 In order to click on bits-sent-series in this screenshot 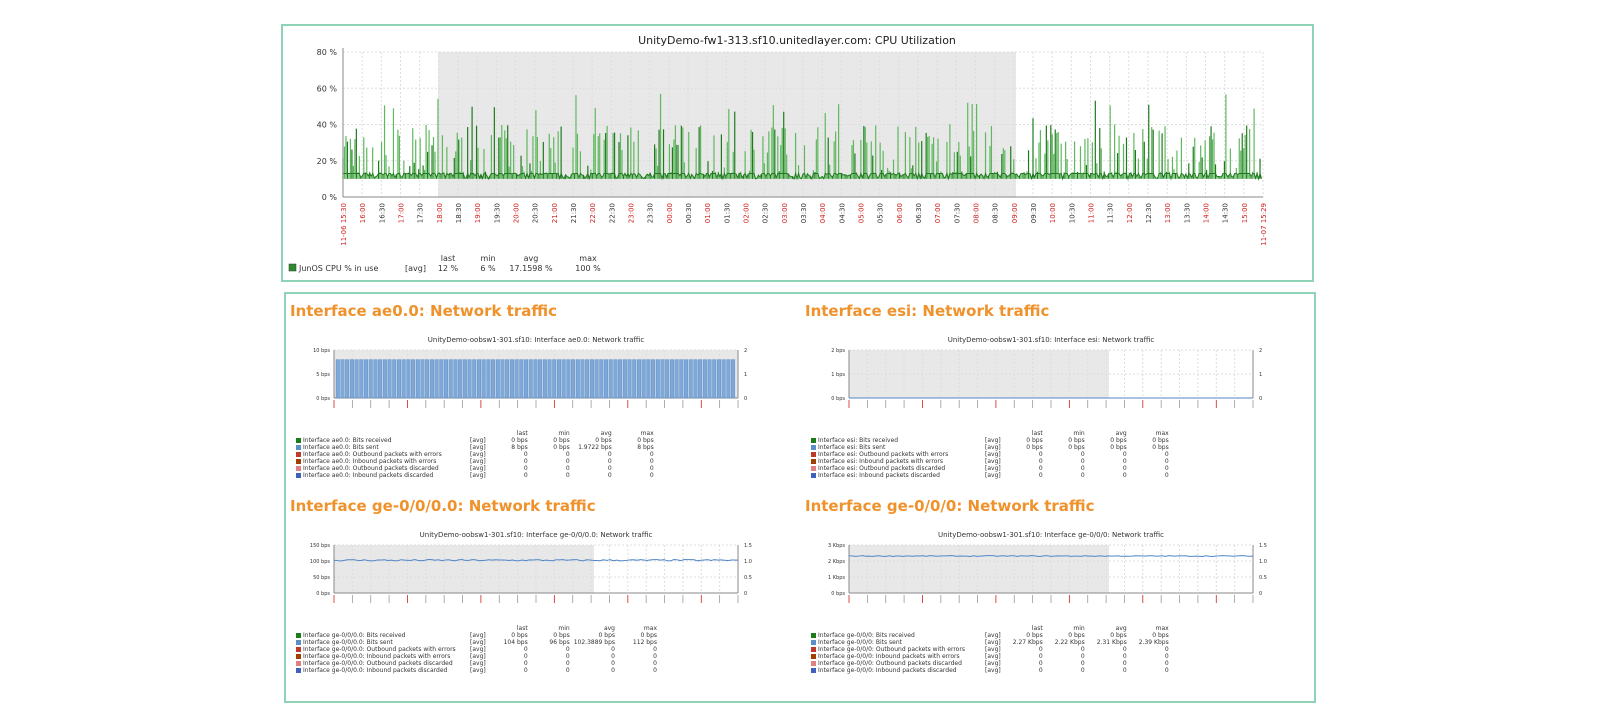, I will do `click(535, 379)`.